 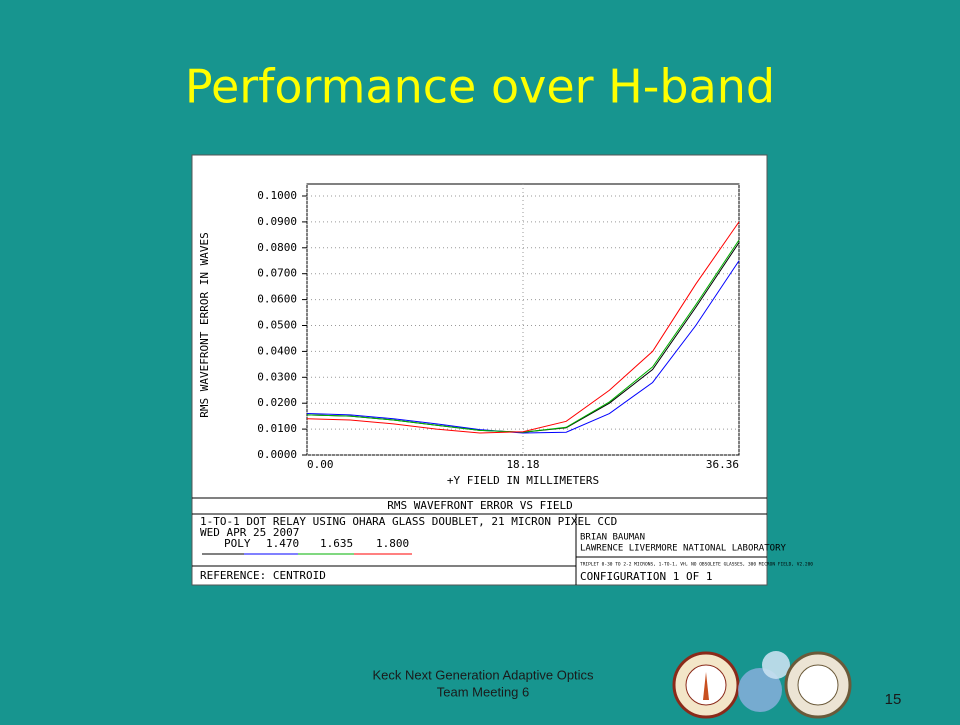 What do you see at coordinates (282, 543) in the screenshot?
I see `legend-label: 1.470` at bounding box center [282, 543].